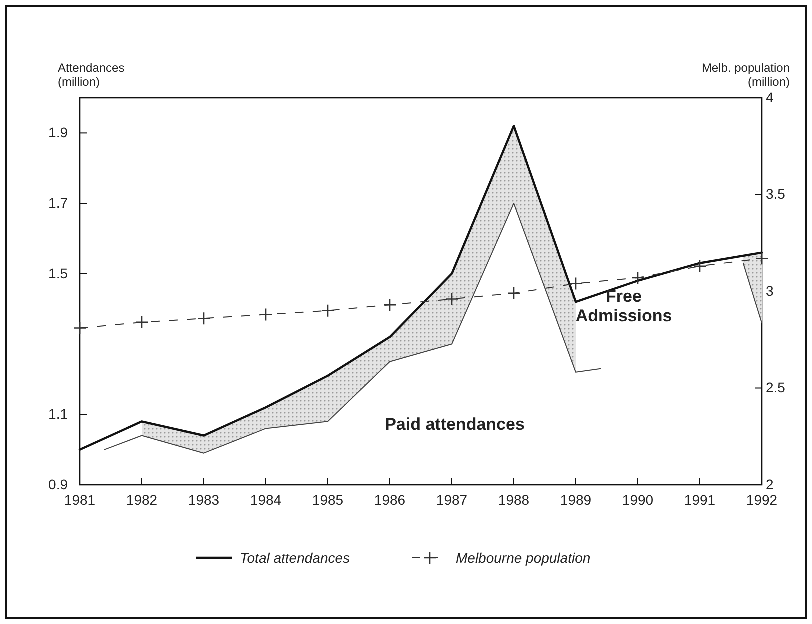 The image size is (812, 624). What do you see at coordinates (576, 500) in the screenshot?
I see `x-tick-label: 1989` at bounding box center [576, 500].